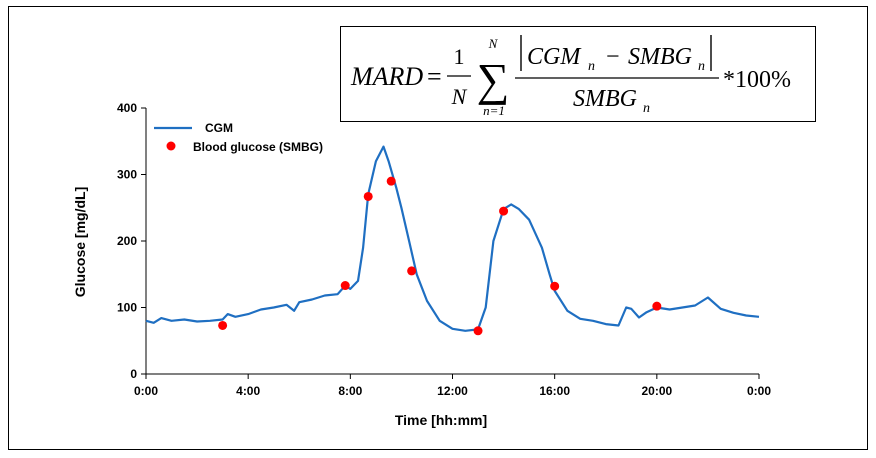 The image size is (876, 458). I want to click on formula-one: 1, so click(459, 56).